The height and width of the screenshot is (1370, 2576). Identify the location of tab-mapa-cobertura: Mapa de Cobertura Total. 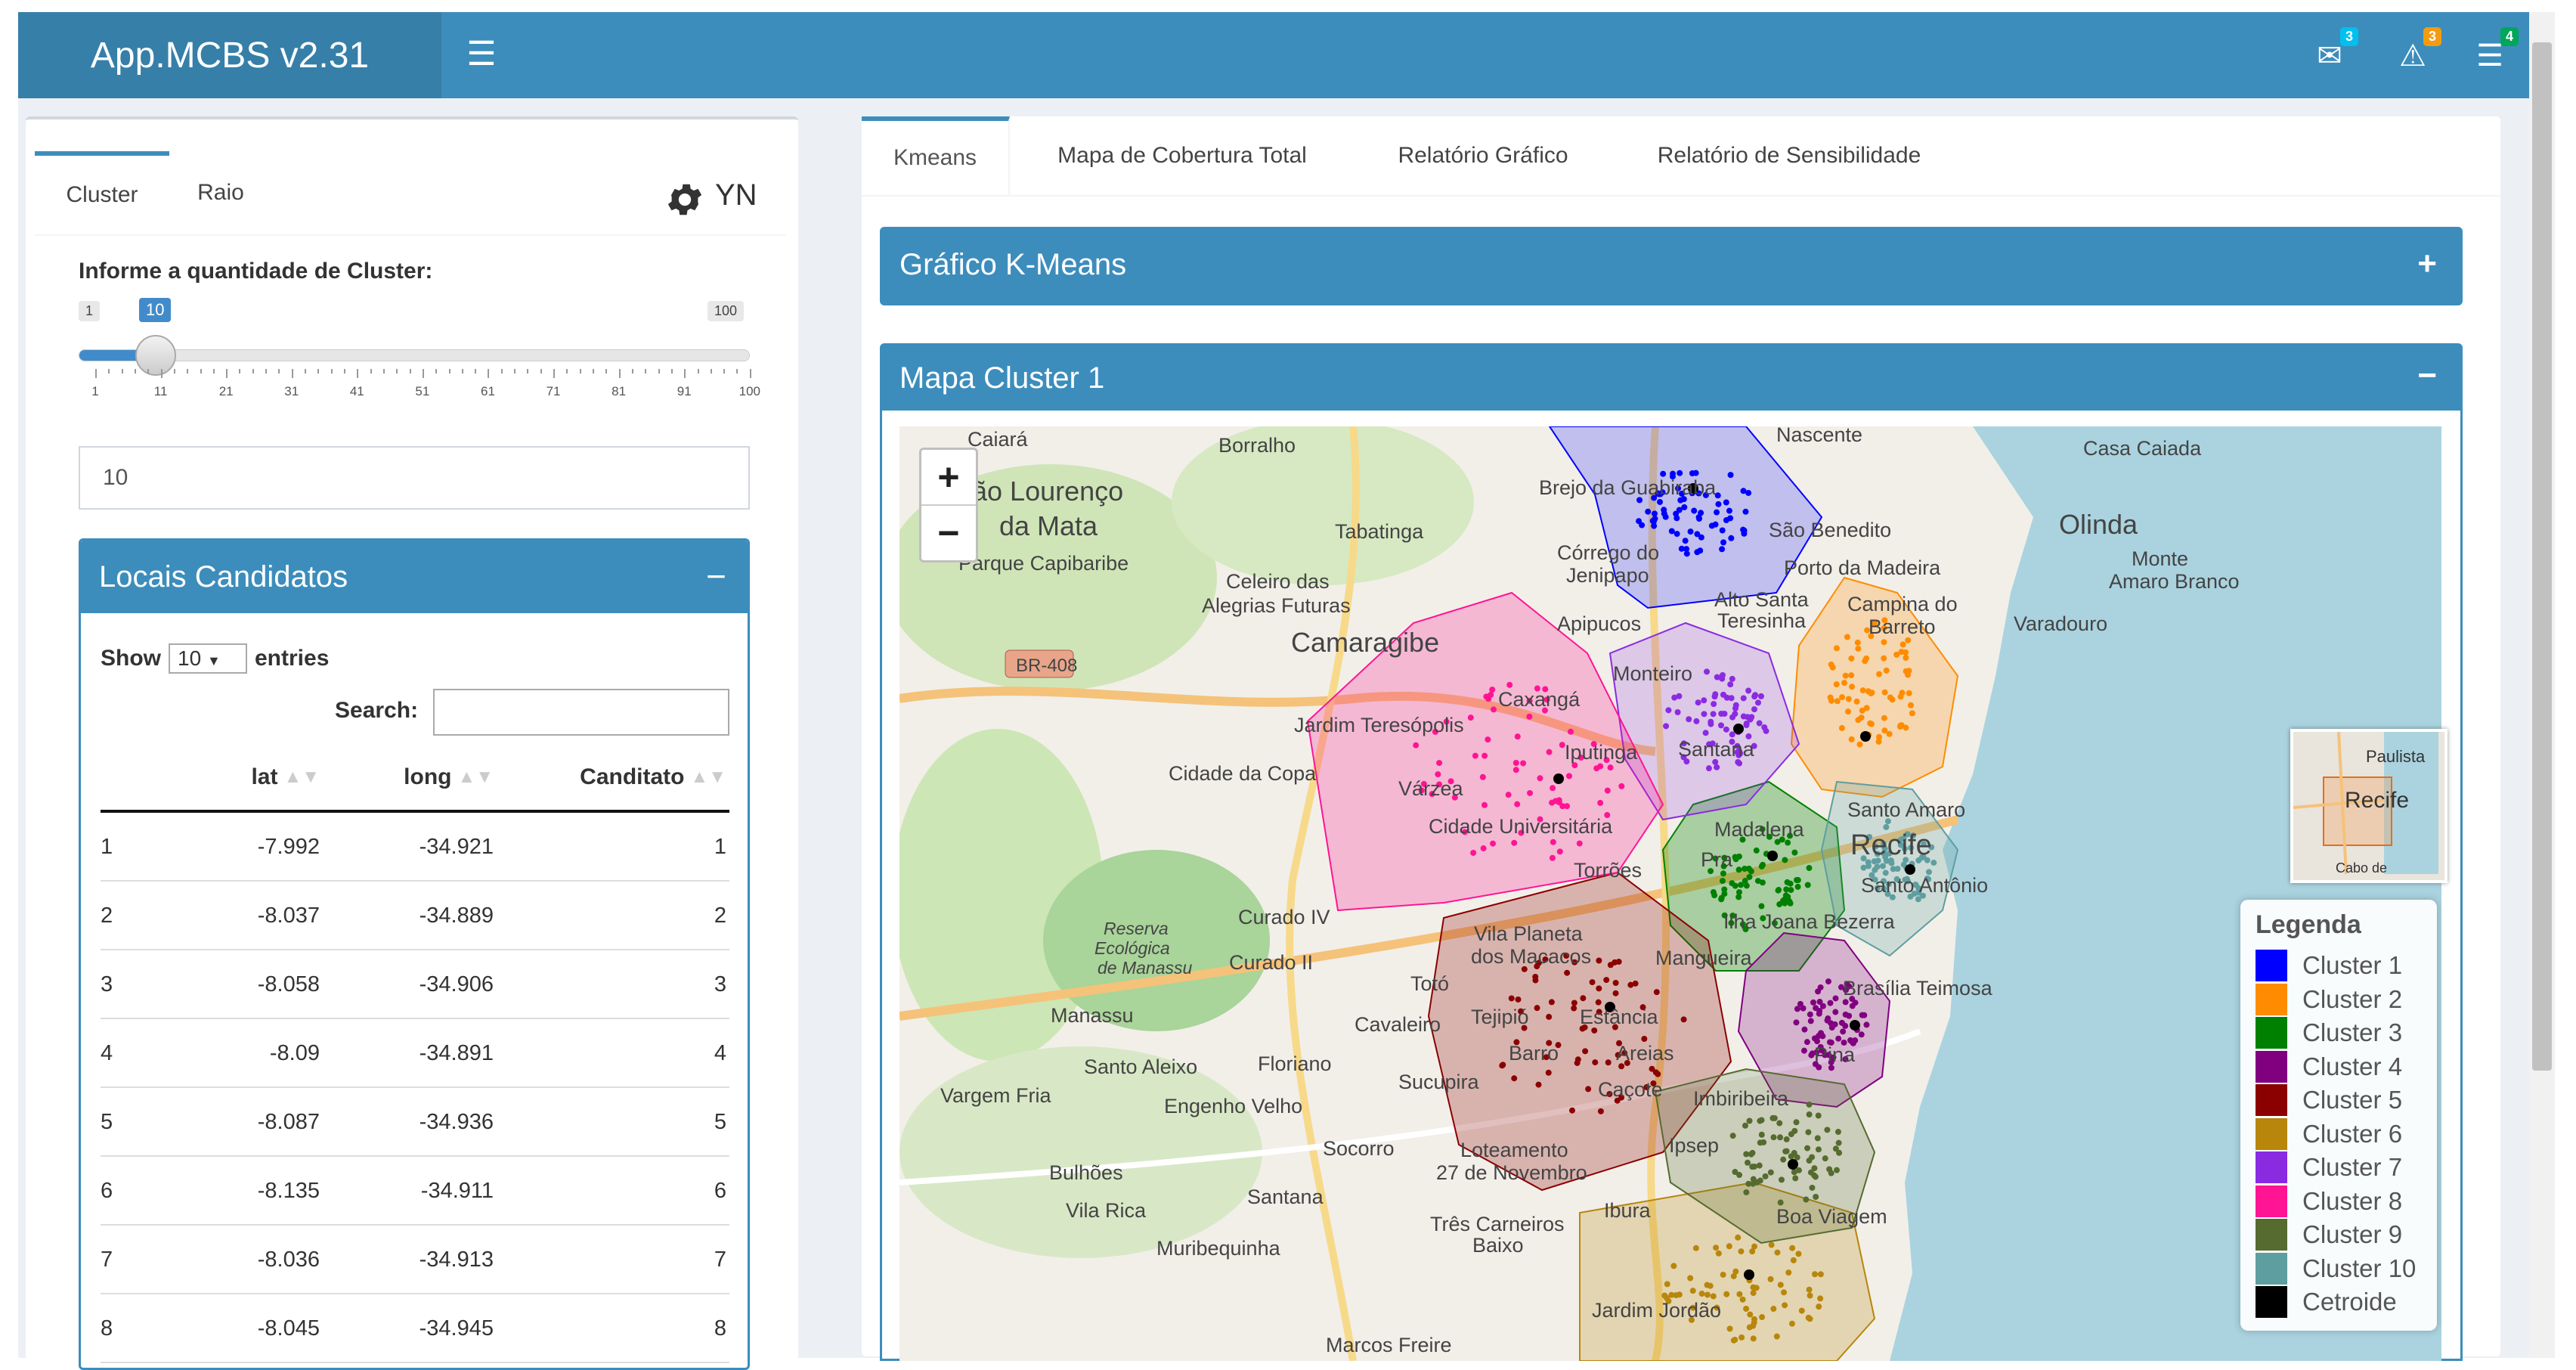
(1182, 155).